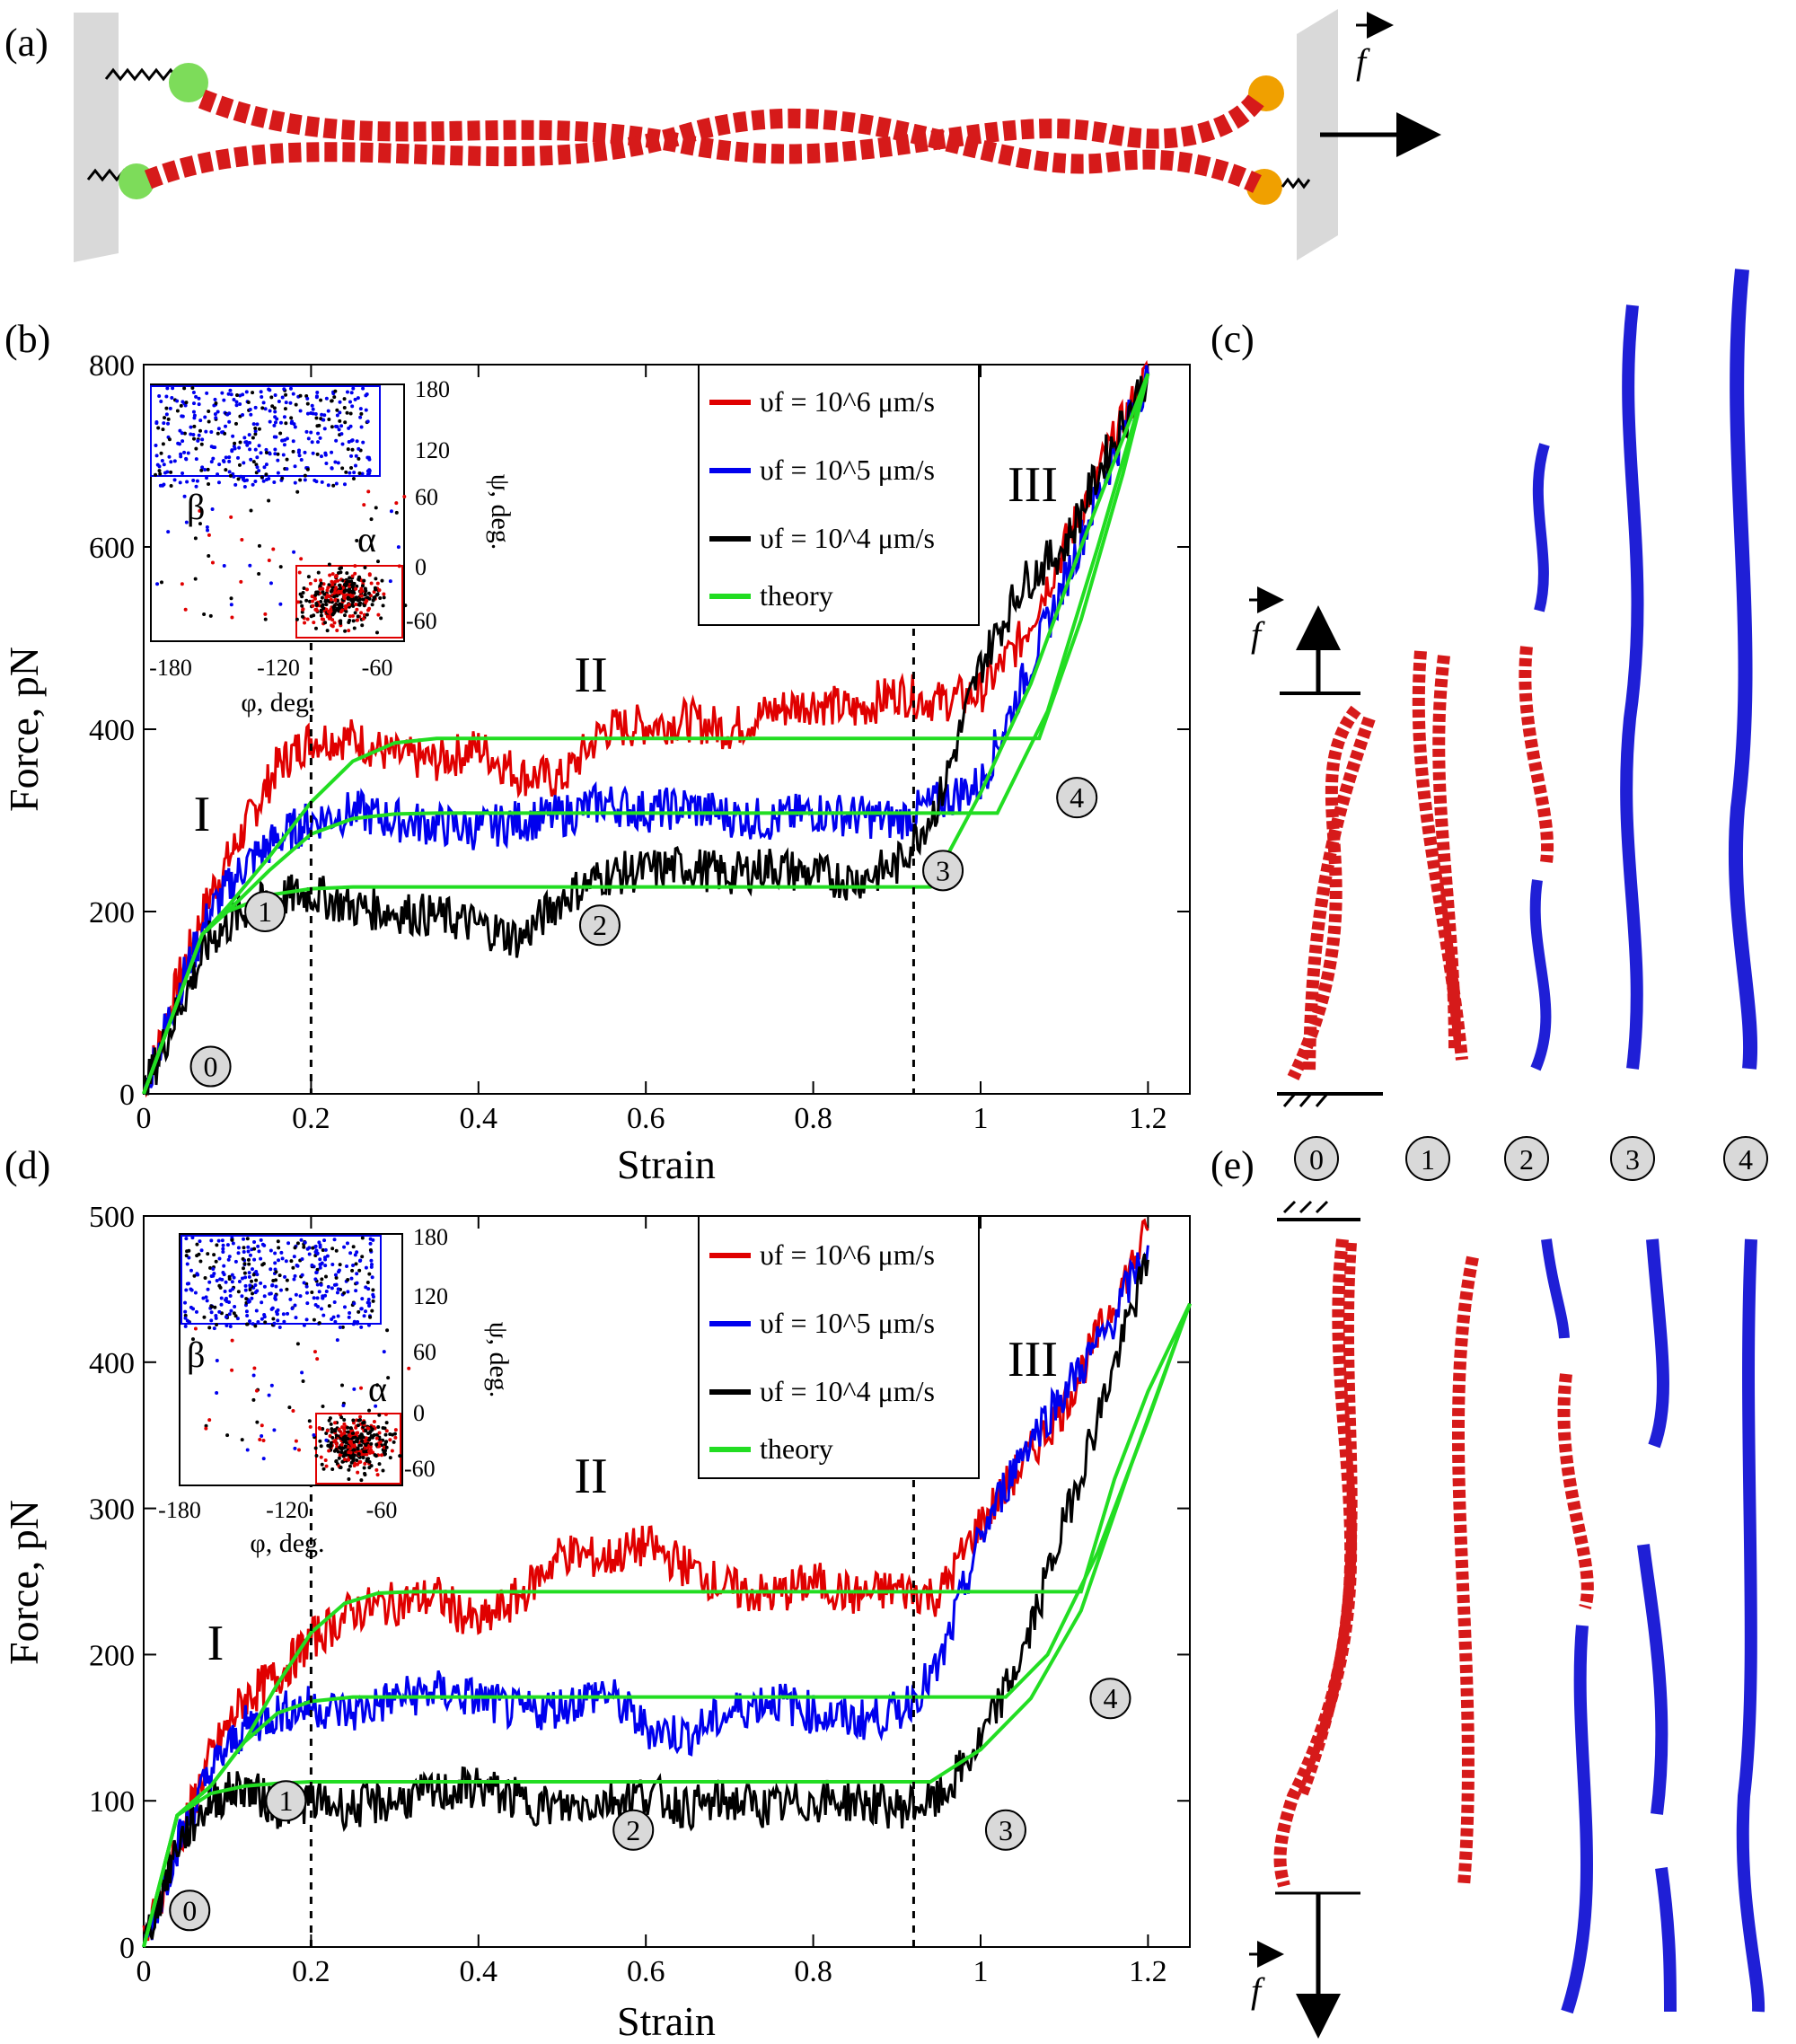 Image resolution: width=1796 pixels, height=2044 pixels. Describe the element at coordinates (24, 1582) in the screenshot. I see `chart-d-ylabel: Force, pN` at that location.